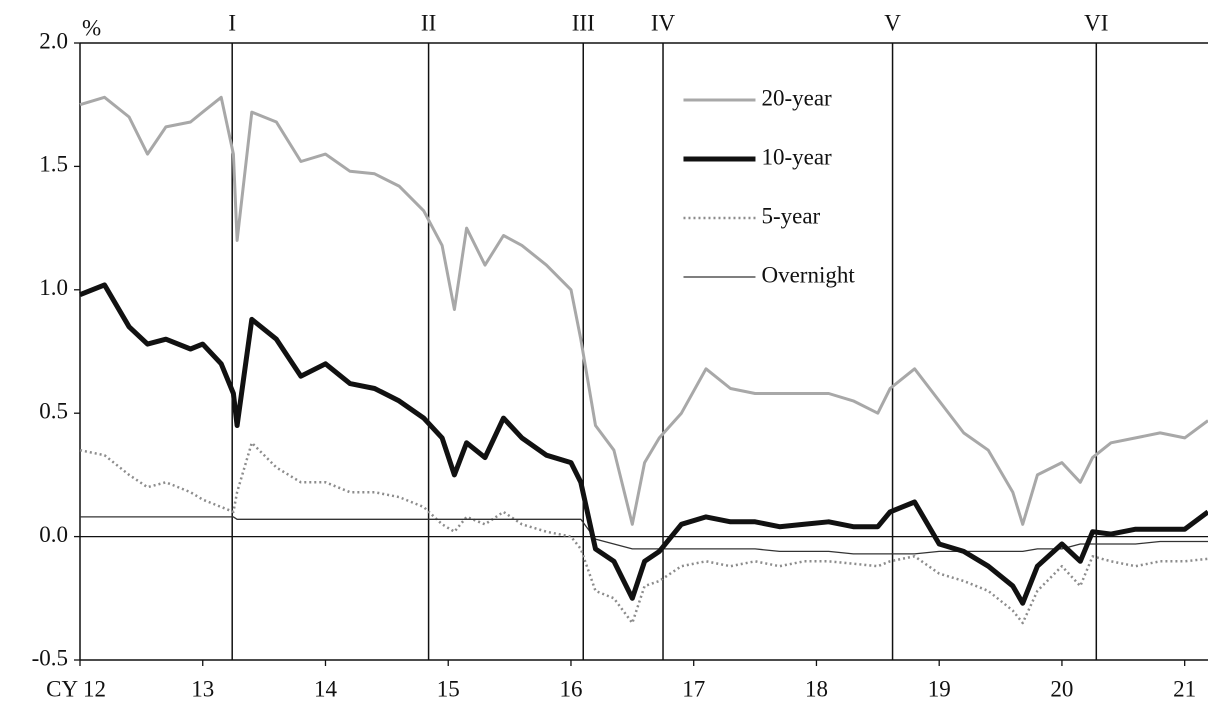  Describe the element at coordinates (583, 22) in the screenshot. I see `event-label: III` at that location.